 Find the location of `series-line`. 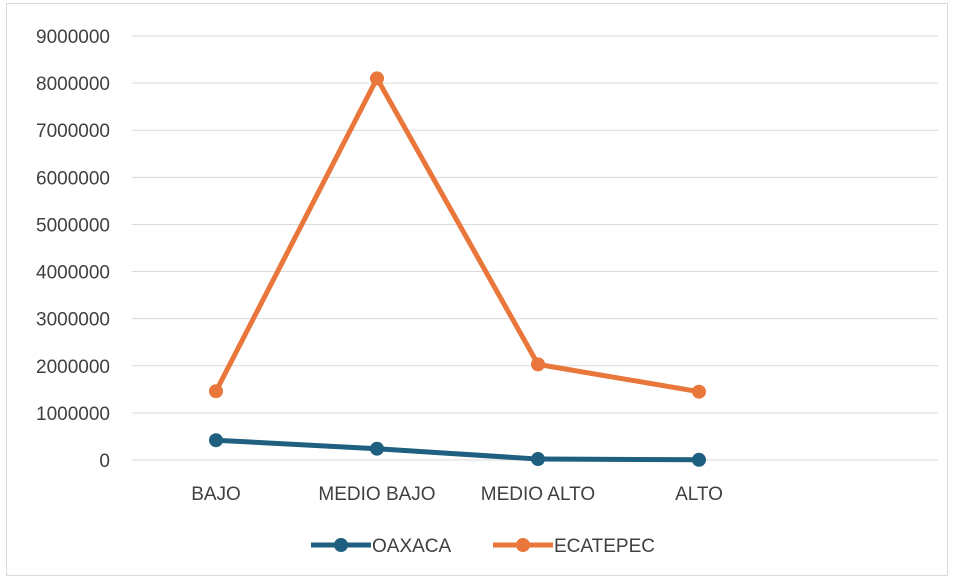

series-line is located at coordinates (457, 450).